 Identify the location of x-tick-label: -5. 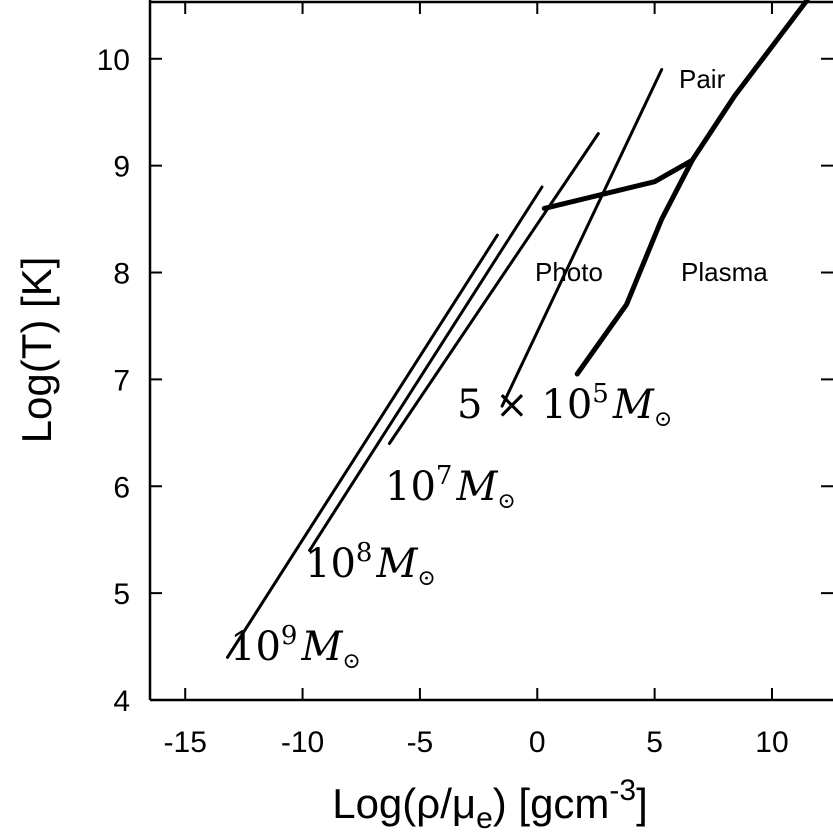
(420, 742).